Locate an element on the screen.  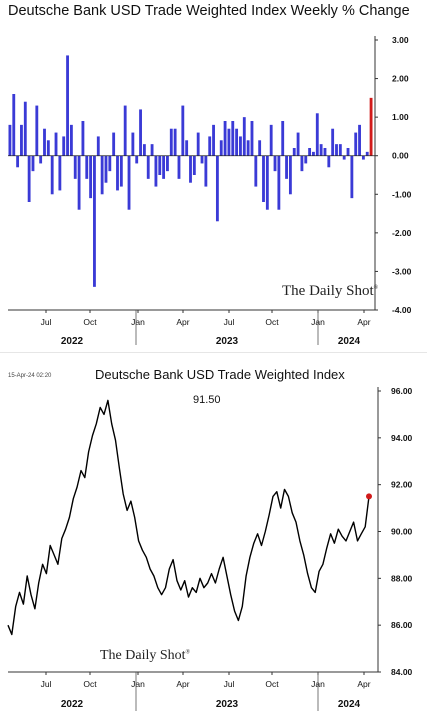
y-tick-label: 94.00 is located at coordinates (402, 438).